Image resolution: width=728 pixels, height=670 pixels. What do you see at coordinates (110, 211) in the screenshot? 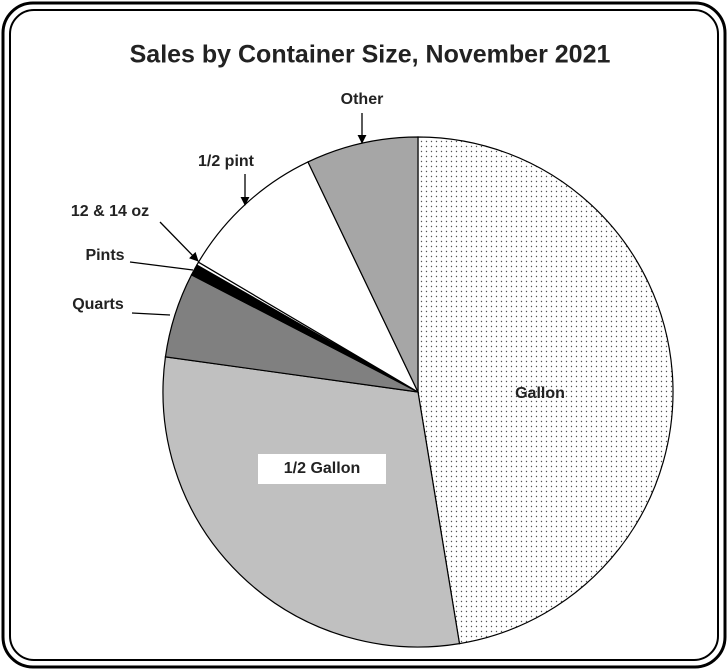
I see `slice-label: 12 & 14 oz` at bounding box center [110, 211].